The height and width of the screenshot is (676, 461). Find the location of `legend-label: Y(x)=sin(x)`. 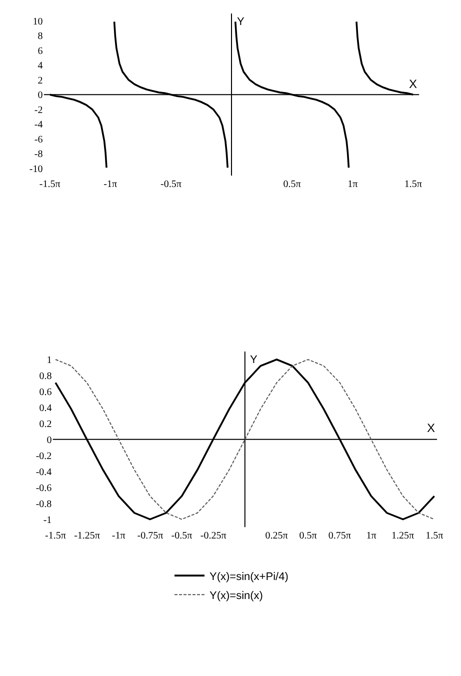

legend-label: Y(x)=sin(x) is located at coordinates (236, 596).